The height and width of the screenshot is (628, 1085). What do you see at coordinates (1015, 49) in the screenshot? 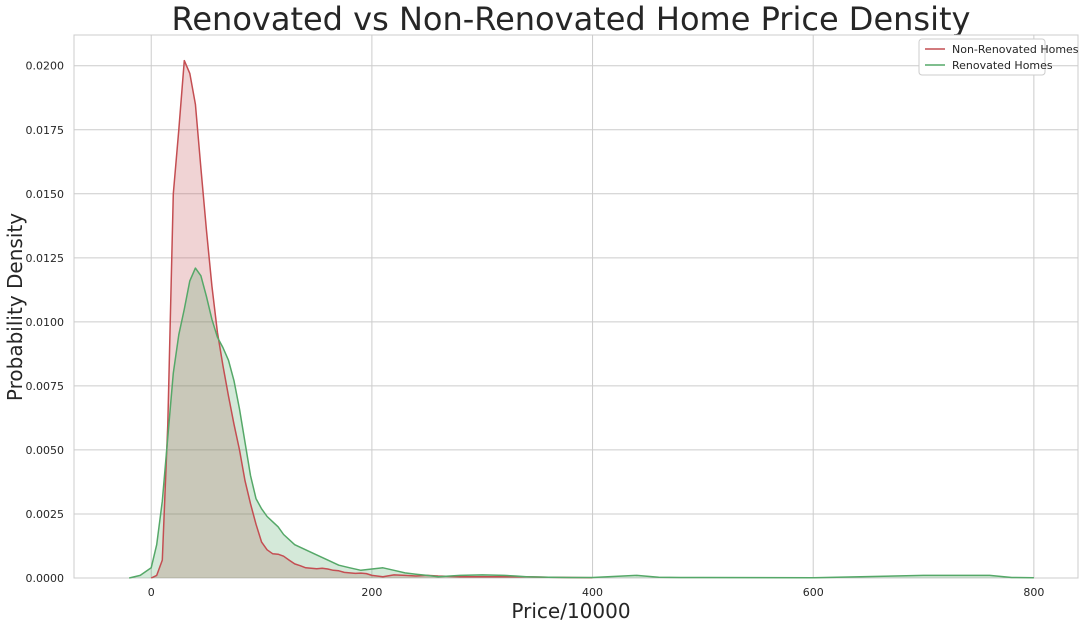
I see `legend-label-non-renovated: Non-Renovated Homes` at bounding box center [1015, 49].